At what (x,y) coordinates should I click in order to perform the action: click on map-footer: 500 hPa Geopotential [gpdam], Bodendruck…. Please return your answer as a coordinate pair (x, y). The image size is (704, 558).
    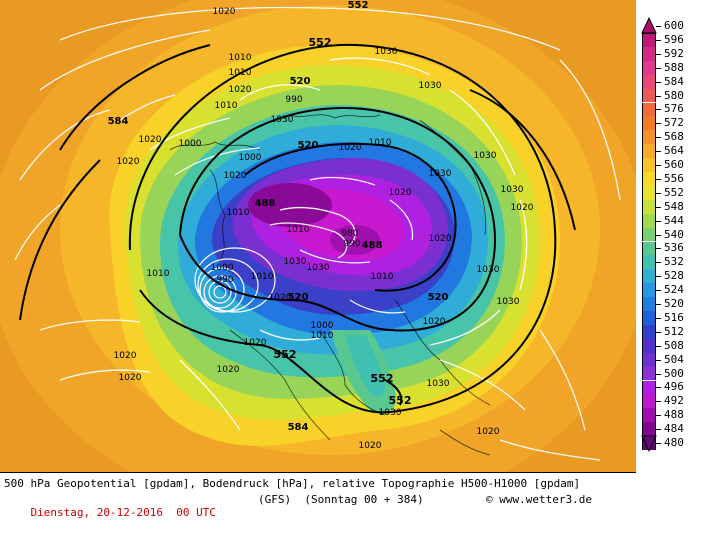
    Looking at the image, I should click on (318, 495).